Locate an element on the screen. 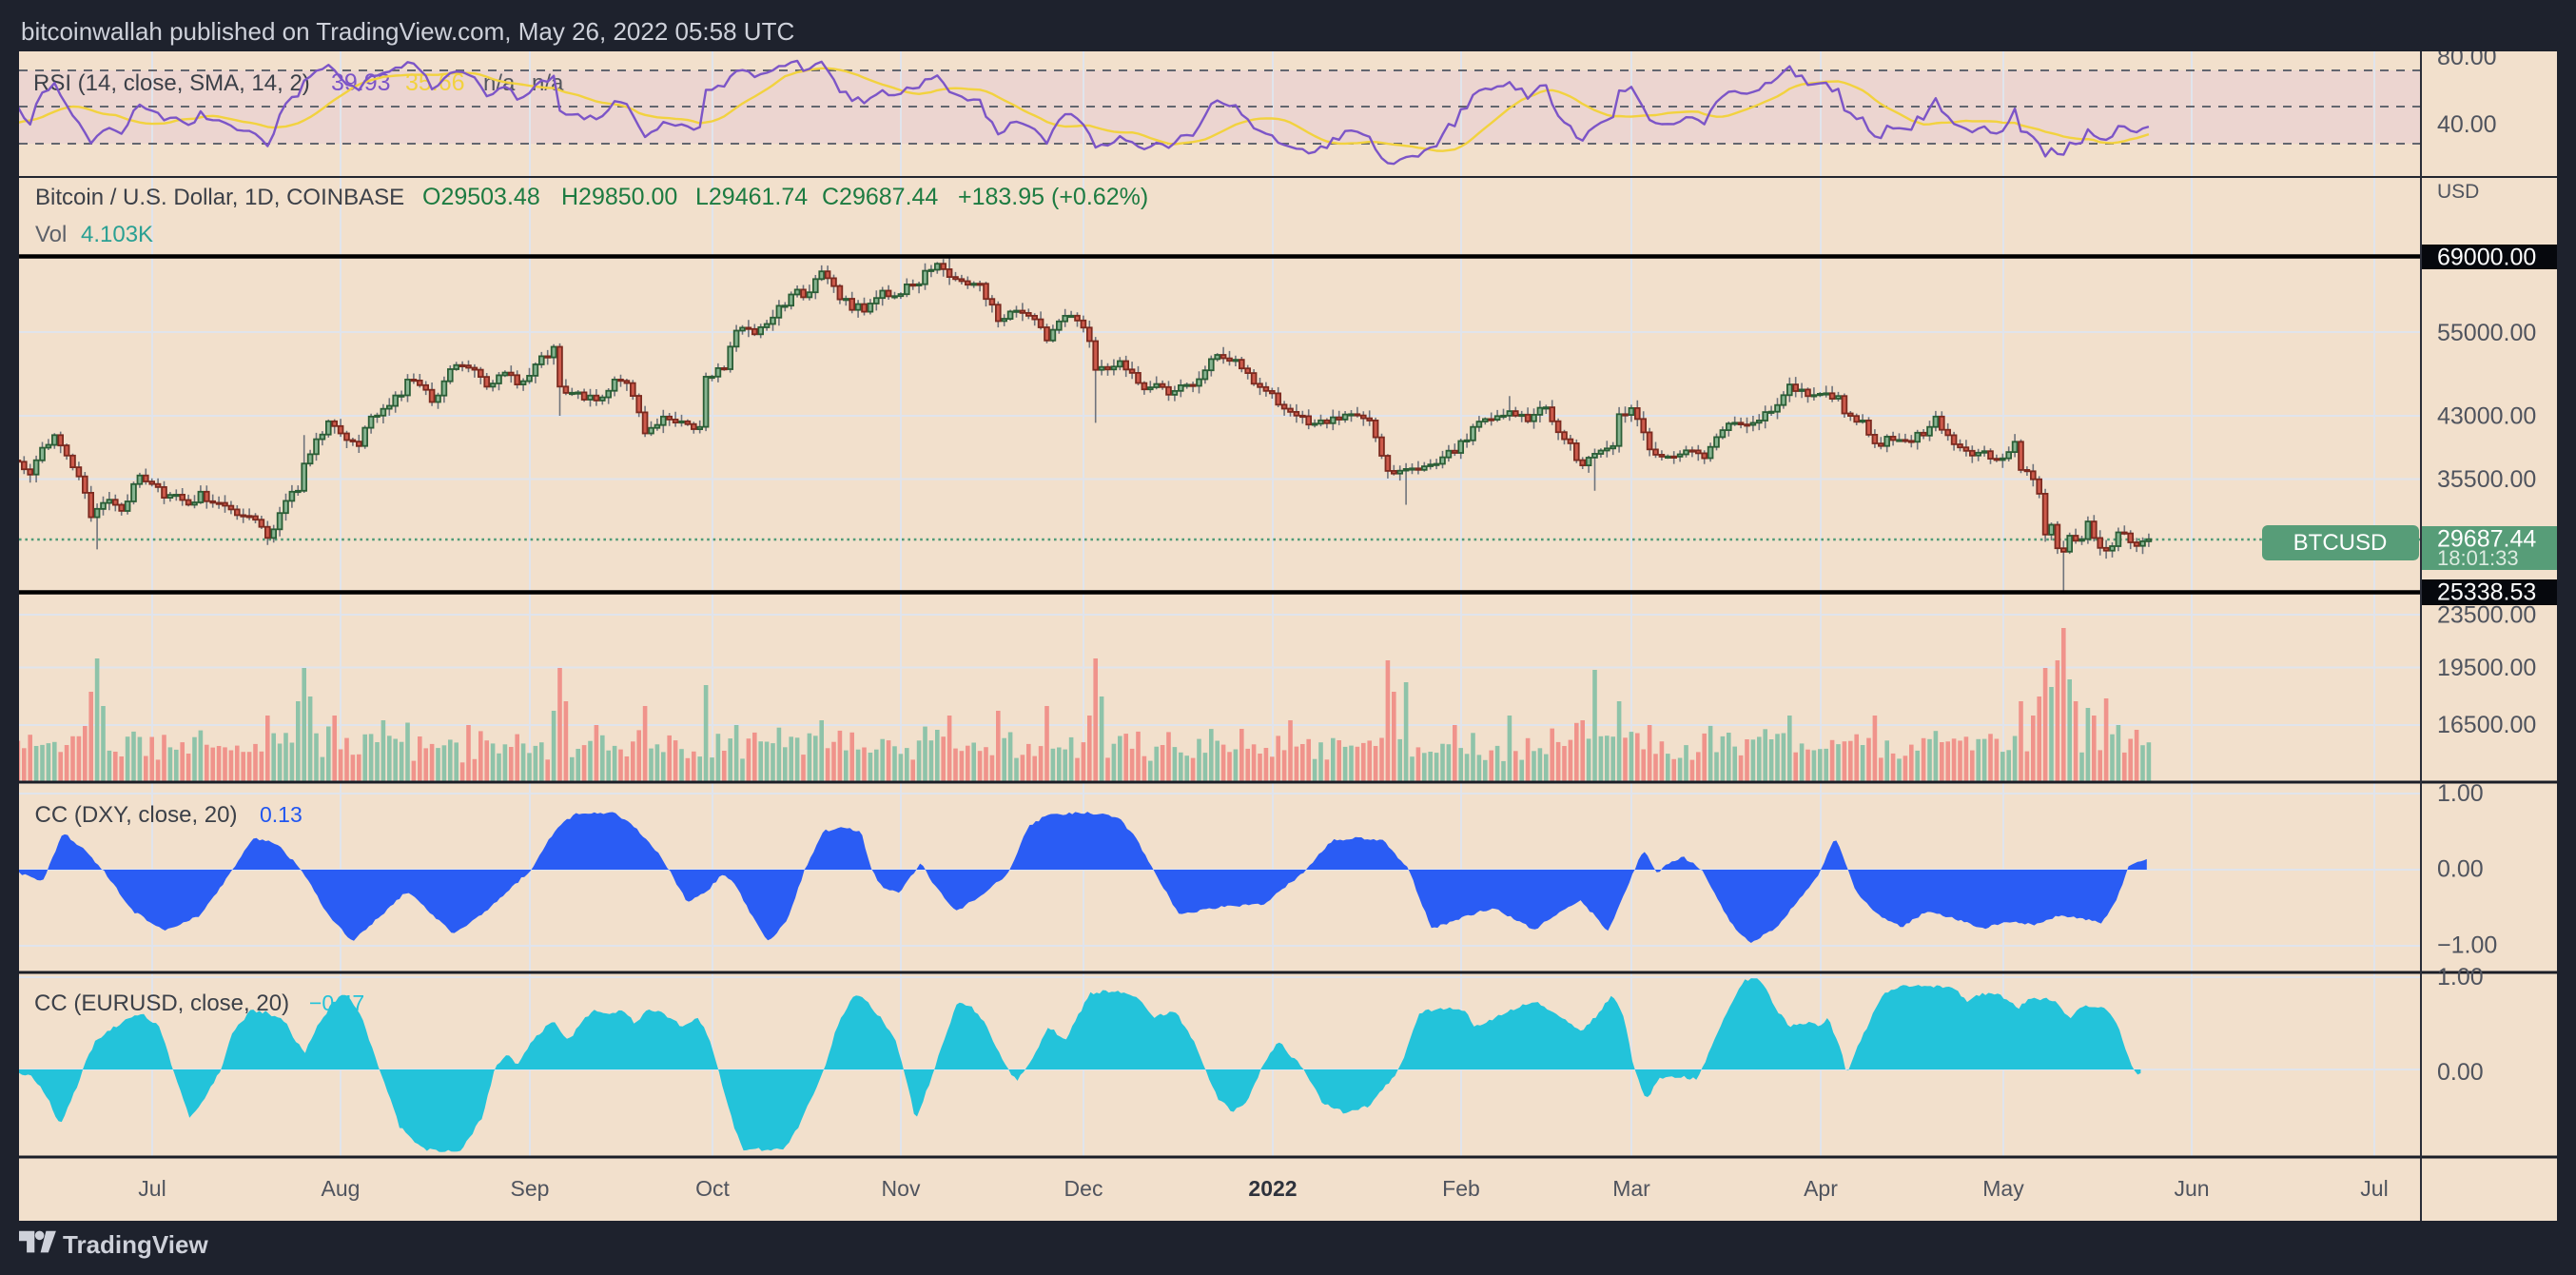 This screenshot has height=1275, width=2576. svg-text: 19500.00 is located at coordinates (2486, 668).